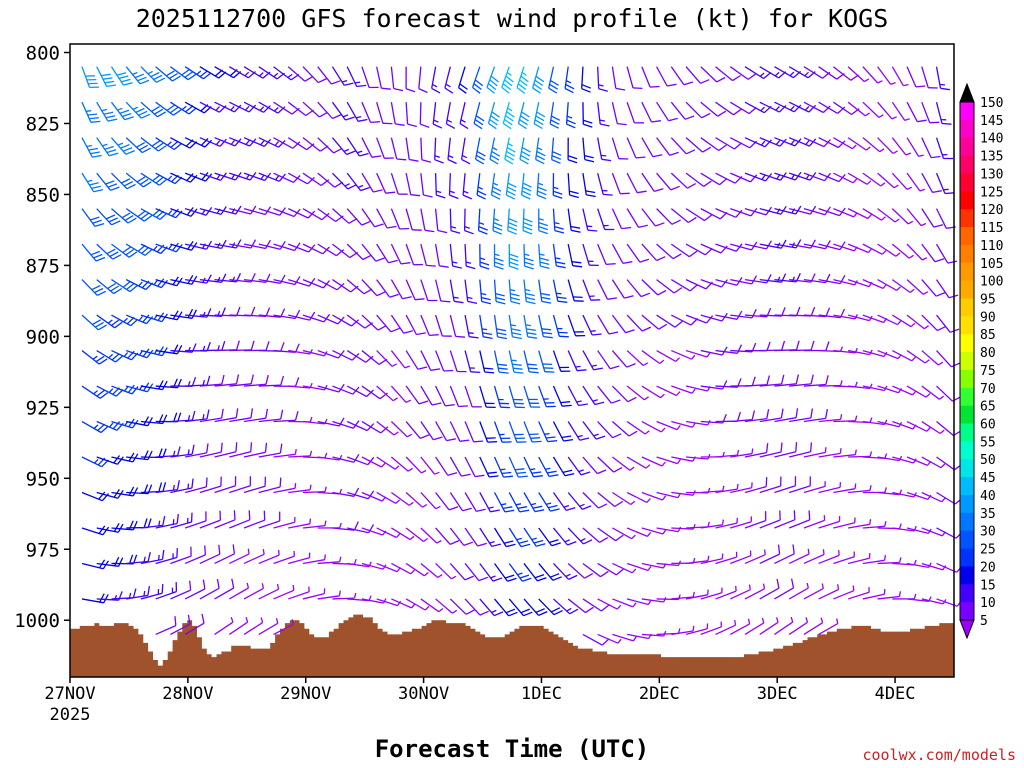  Describe the element at coordinates (43, 408) in the screenshot. I see `y-tick-label: 925` at that location.